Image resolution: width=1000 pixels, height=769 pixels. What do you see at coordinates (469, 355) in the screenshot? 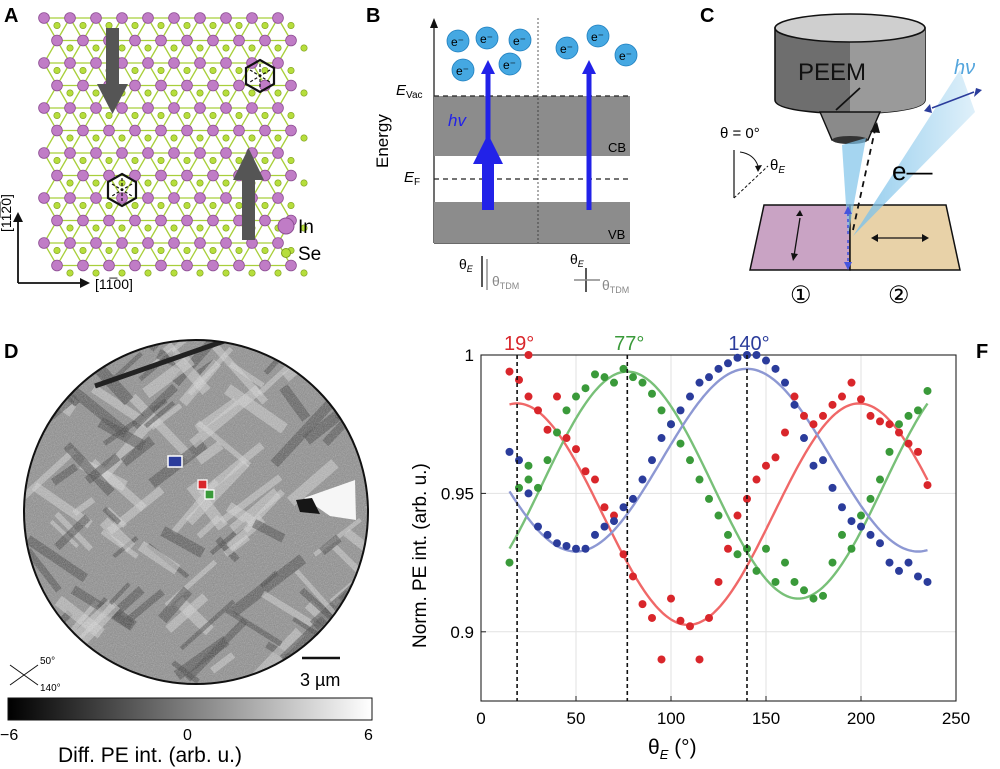
I see `y-tick-label: 1` at bounding box center [469, 355].